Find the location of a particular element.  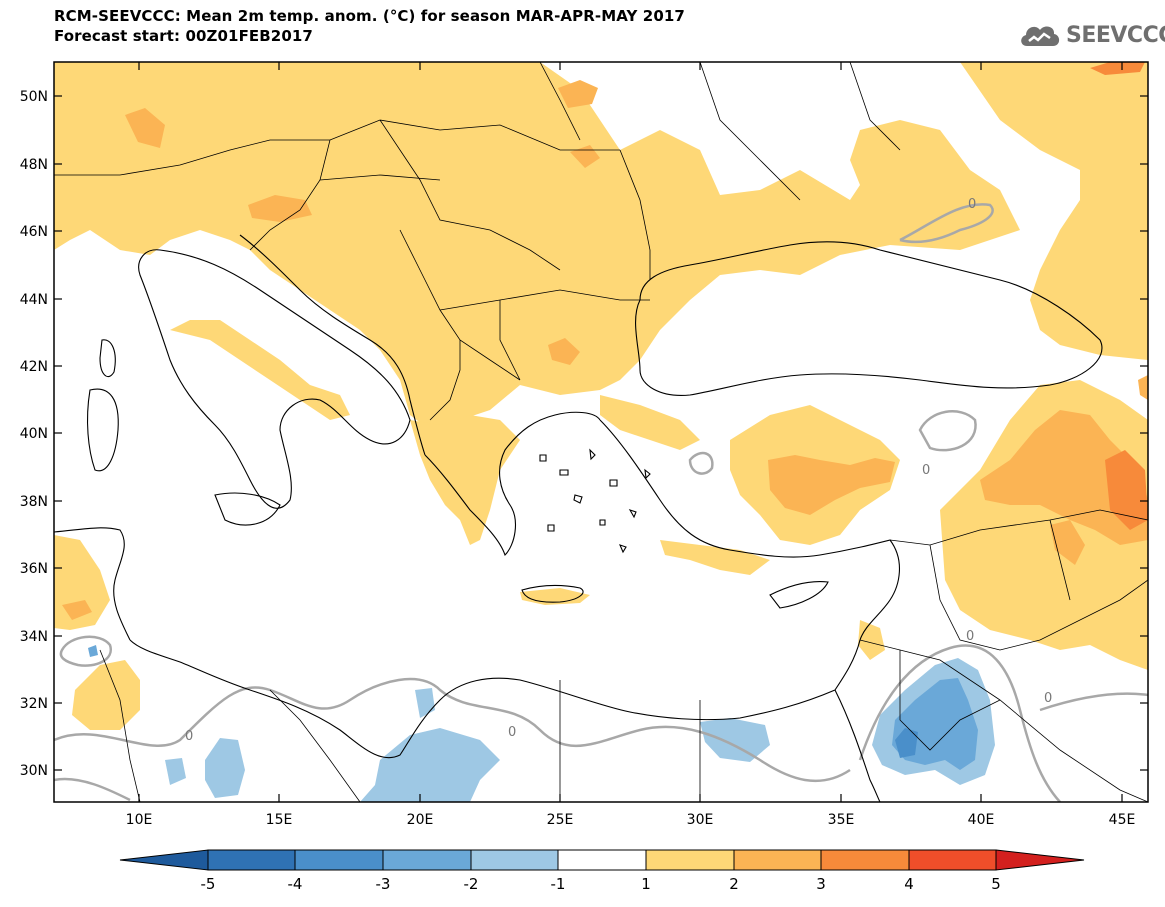

anomaly-region-east is located at coordinates (1054, 211).